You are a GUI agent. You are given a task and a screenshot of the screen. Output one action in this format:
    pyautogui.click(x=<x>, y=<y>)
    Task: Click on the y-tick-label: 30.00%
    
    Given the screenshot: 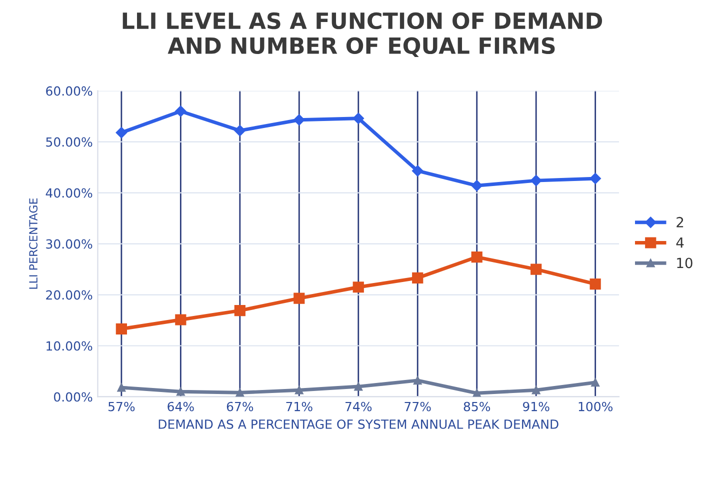 What is the action you would take?
    pyautogui.click(x=69, y=244)
    